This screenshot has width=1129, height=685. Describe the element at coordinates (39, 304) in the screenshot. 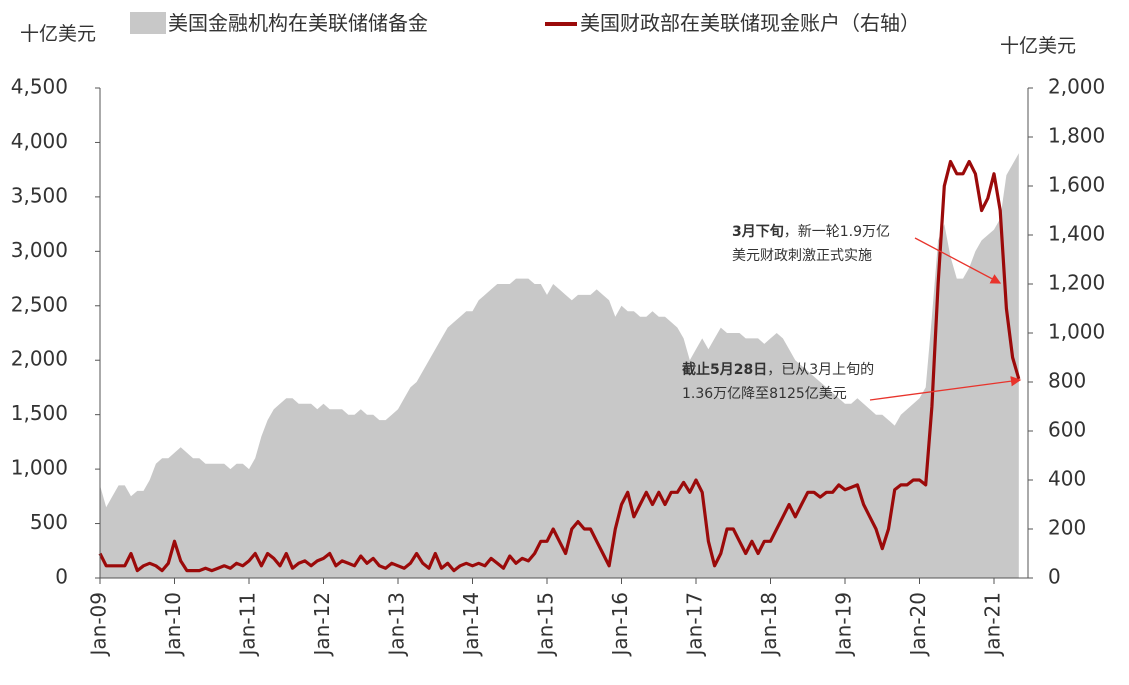

I see `y-tick-label: 2,500` at that location.